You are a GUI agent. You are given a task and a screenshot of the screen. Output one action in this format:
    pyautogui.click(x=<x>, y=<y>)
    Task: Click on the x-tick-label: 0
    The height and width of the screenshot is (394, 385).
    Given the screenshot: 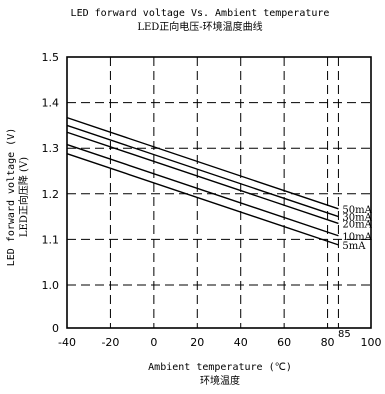 What is the action you would take?
    pyautogui.click(x=153, y=342)
    